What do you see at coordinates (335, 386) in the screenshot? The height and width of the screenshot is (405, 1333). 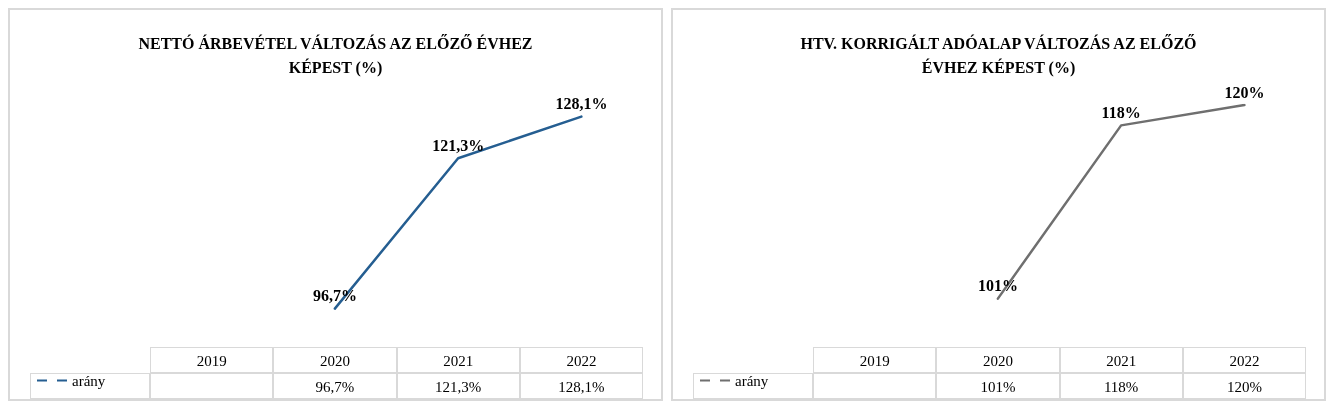 I see `data-label: 96,7%` at bounding box center [335, 386].